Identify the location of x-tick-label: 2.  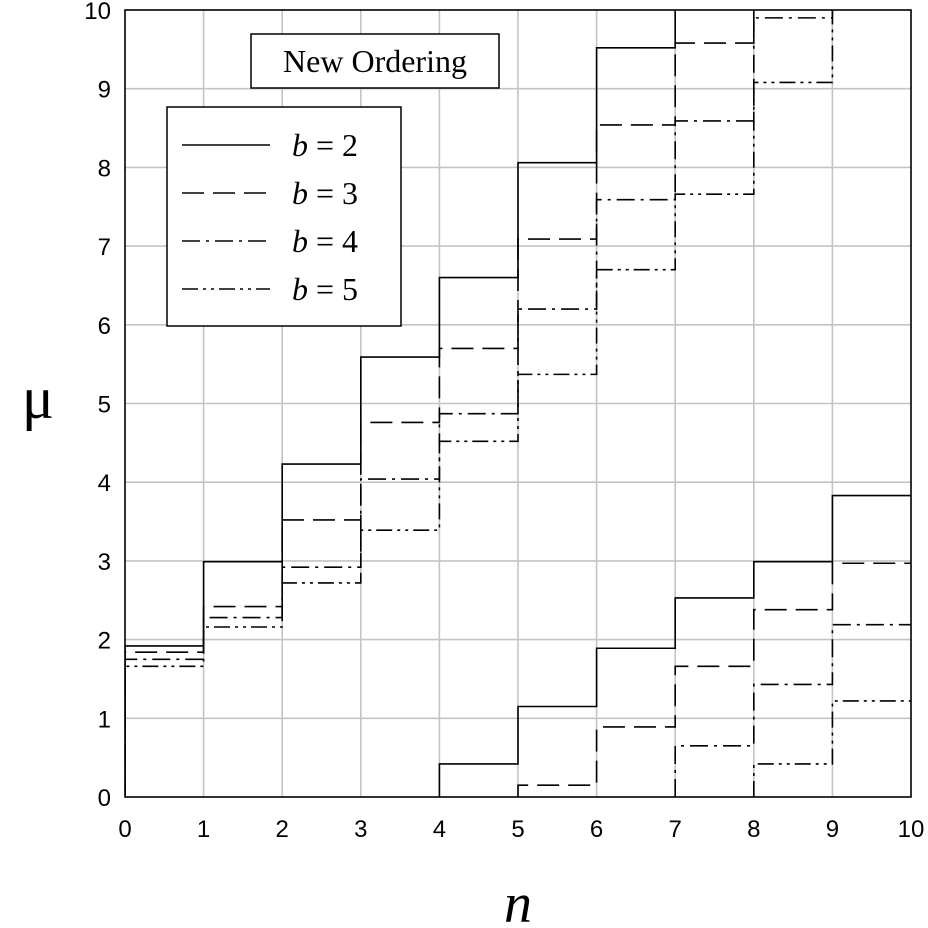
(282, 829).